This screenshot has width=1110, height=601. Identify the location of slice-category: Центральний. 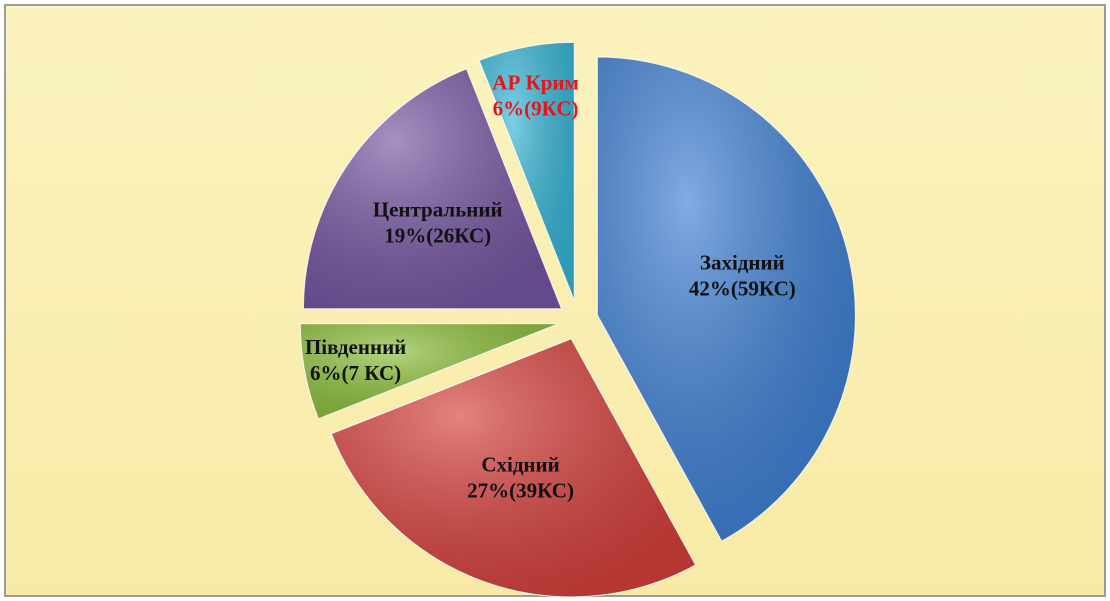
(438, 209).